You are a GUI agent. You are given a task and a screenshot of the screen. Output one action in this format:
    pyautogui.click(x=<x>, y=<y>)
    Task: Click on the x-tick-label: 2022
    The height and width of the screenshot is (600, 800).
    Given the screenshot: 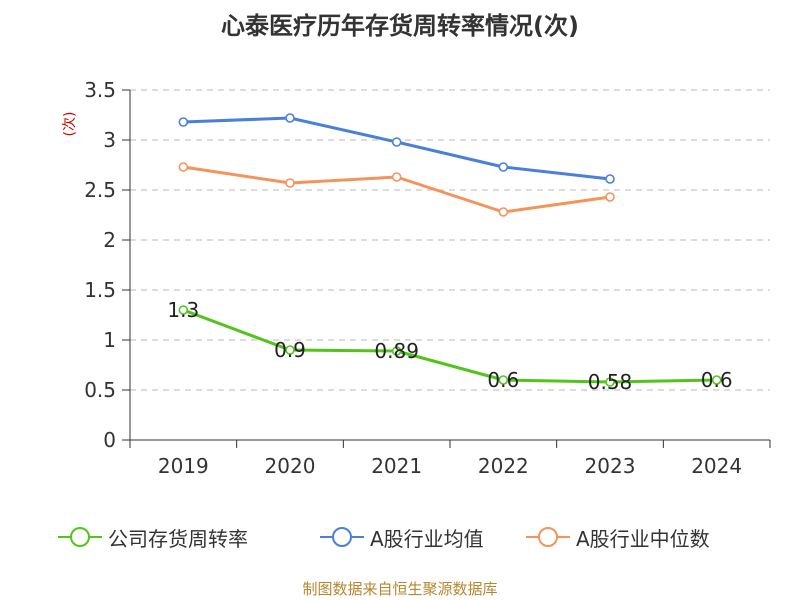 What is the action you would take?
    pyautogui.click(x=503, y=466)
    